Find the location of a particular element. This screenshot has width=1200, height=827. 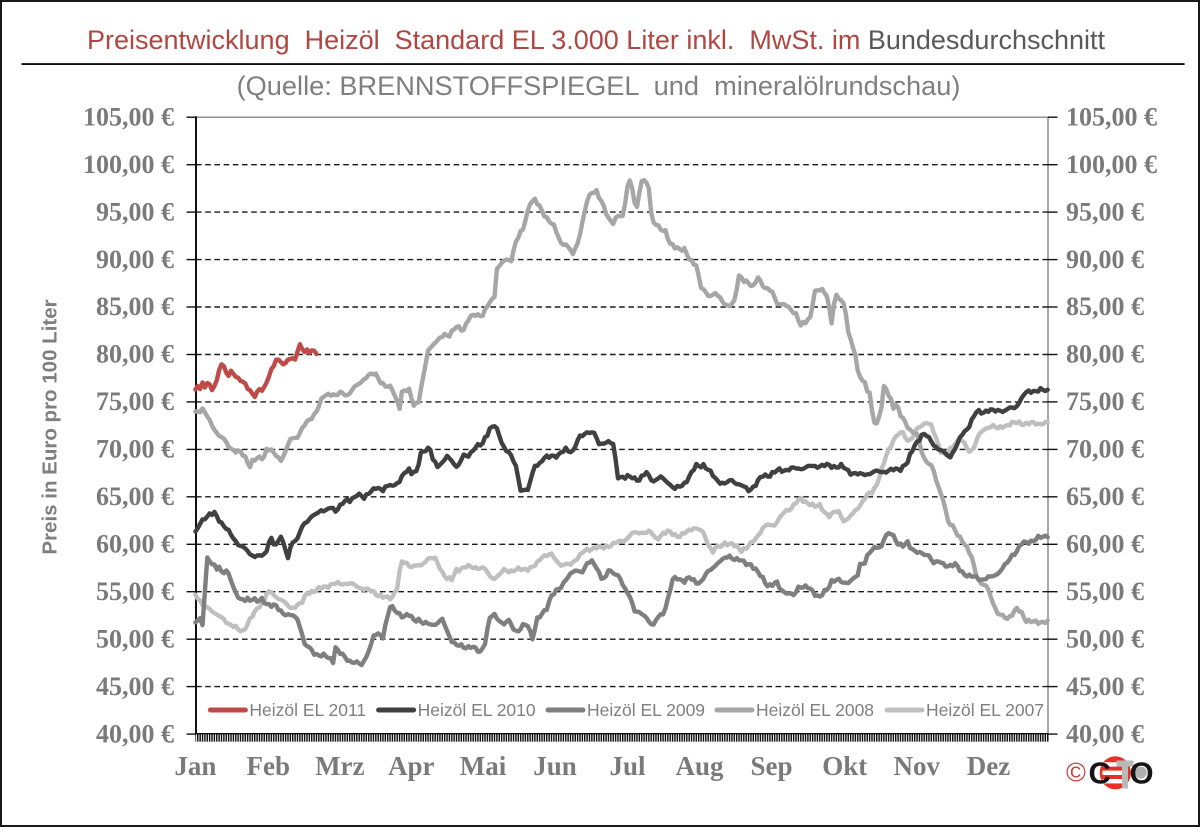

svg-text: Heizöl EL 2008 is located at coordinates (815, 710).